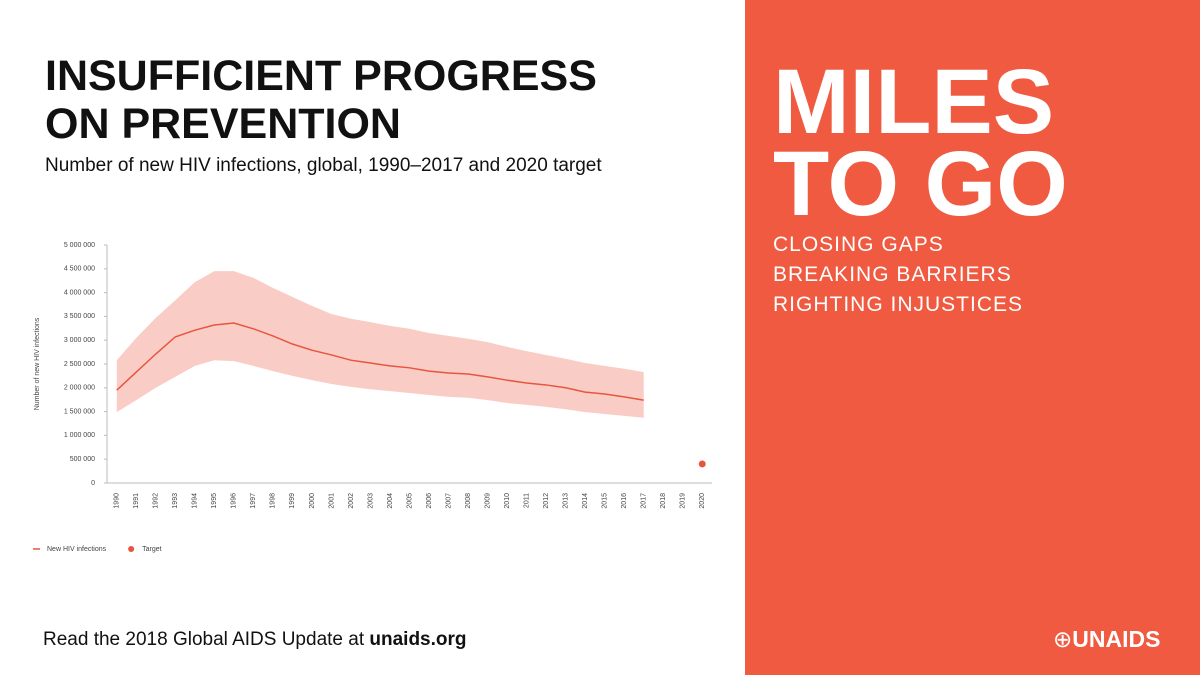  Describe the element at coordinates (644, 501) in the screenshot. I see `x-tick-label: 2017` at that location.